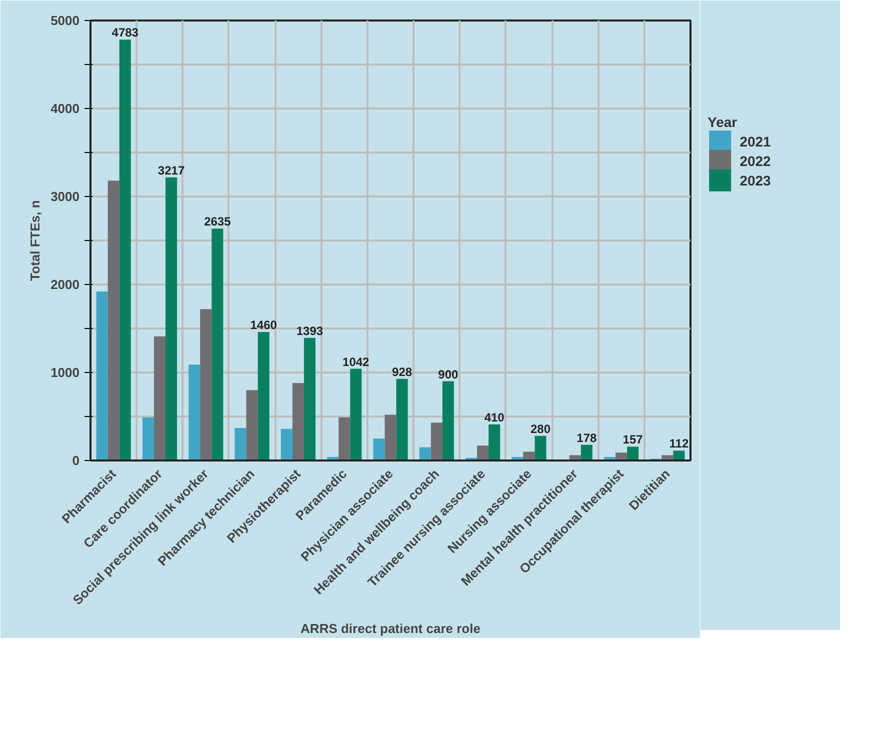 The width and height of the screenshot is (896, 740). What do you see at coordinates (65, 108) in the screenshot?
I see `y-tick-label: 4000` at bounding box center [65, 108].